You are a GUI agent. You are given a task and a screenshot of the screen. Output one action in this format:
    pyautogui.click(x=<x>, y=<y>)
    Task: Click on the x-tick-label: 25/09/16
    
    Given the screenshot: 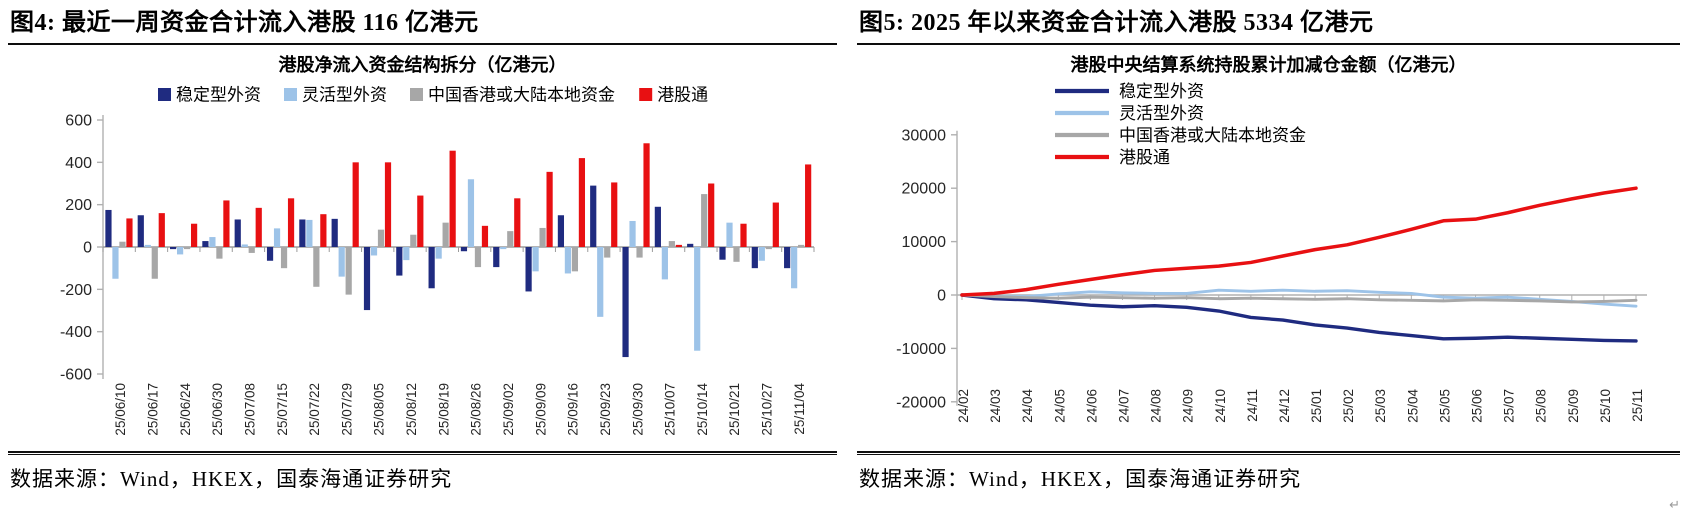 What is the action you would take?
    pyautogui.click(x=573, y=409)
    